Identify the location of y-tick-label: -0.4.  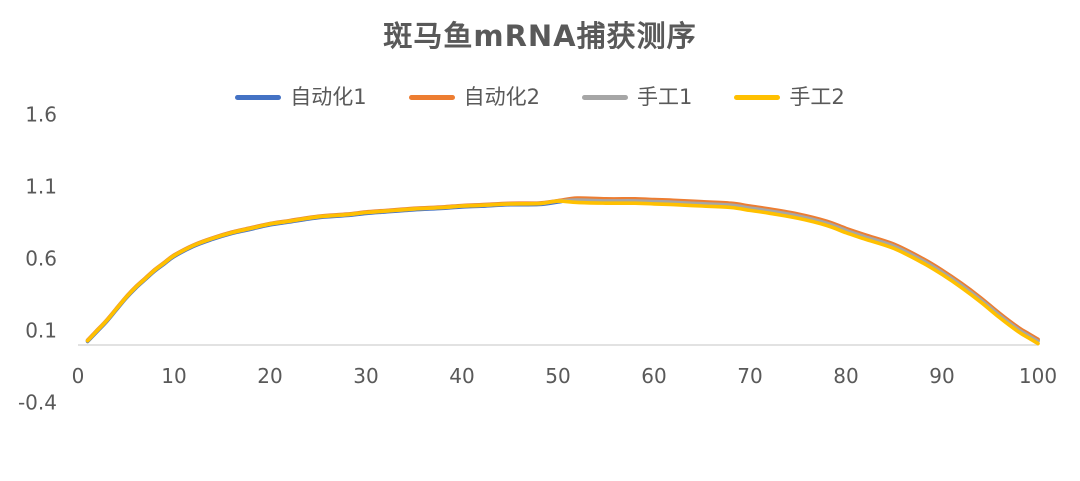
(37, 403).